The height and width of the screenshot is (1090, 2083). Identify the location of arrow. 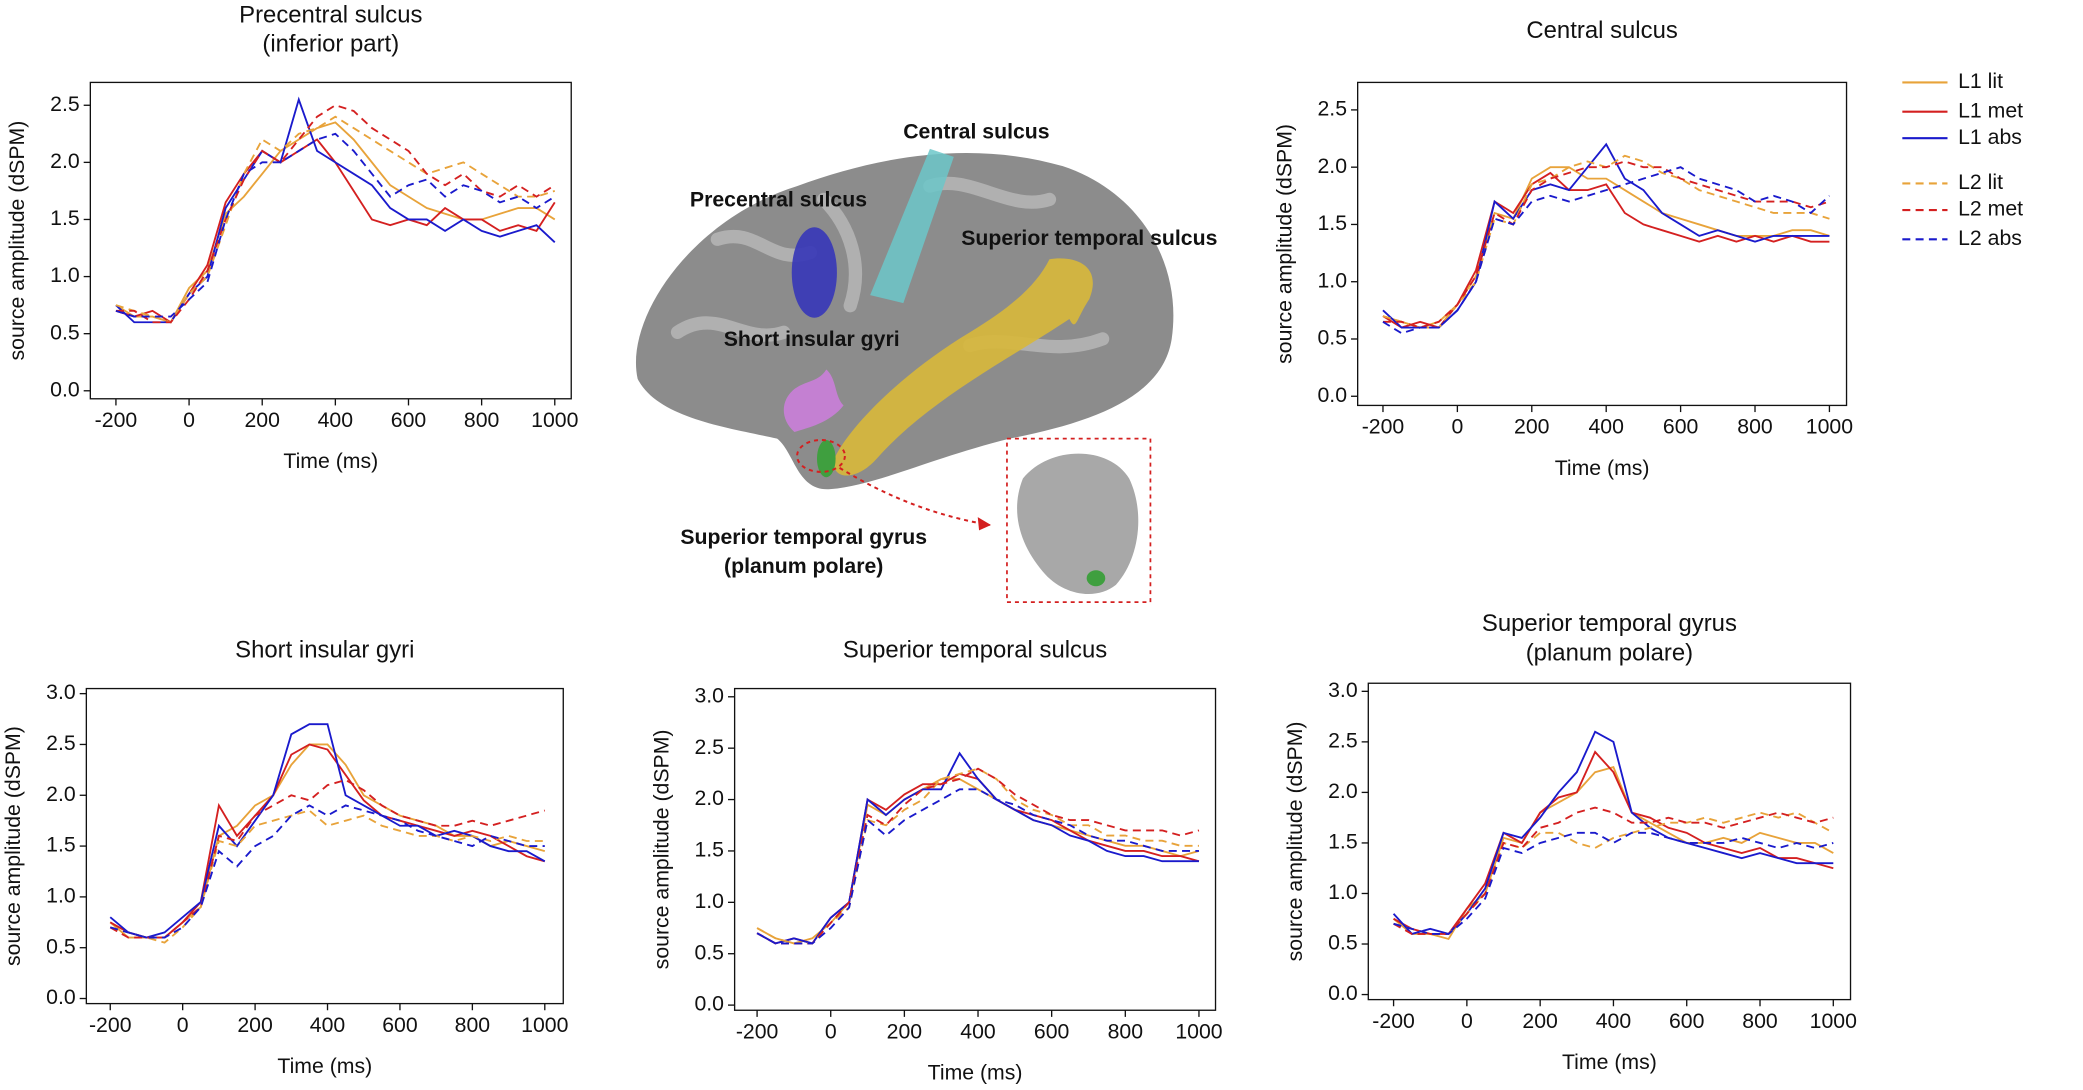
(914, 497).